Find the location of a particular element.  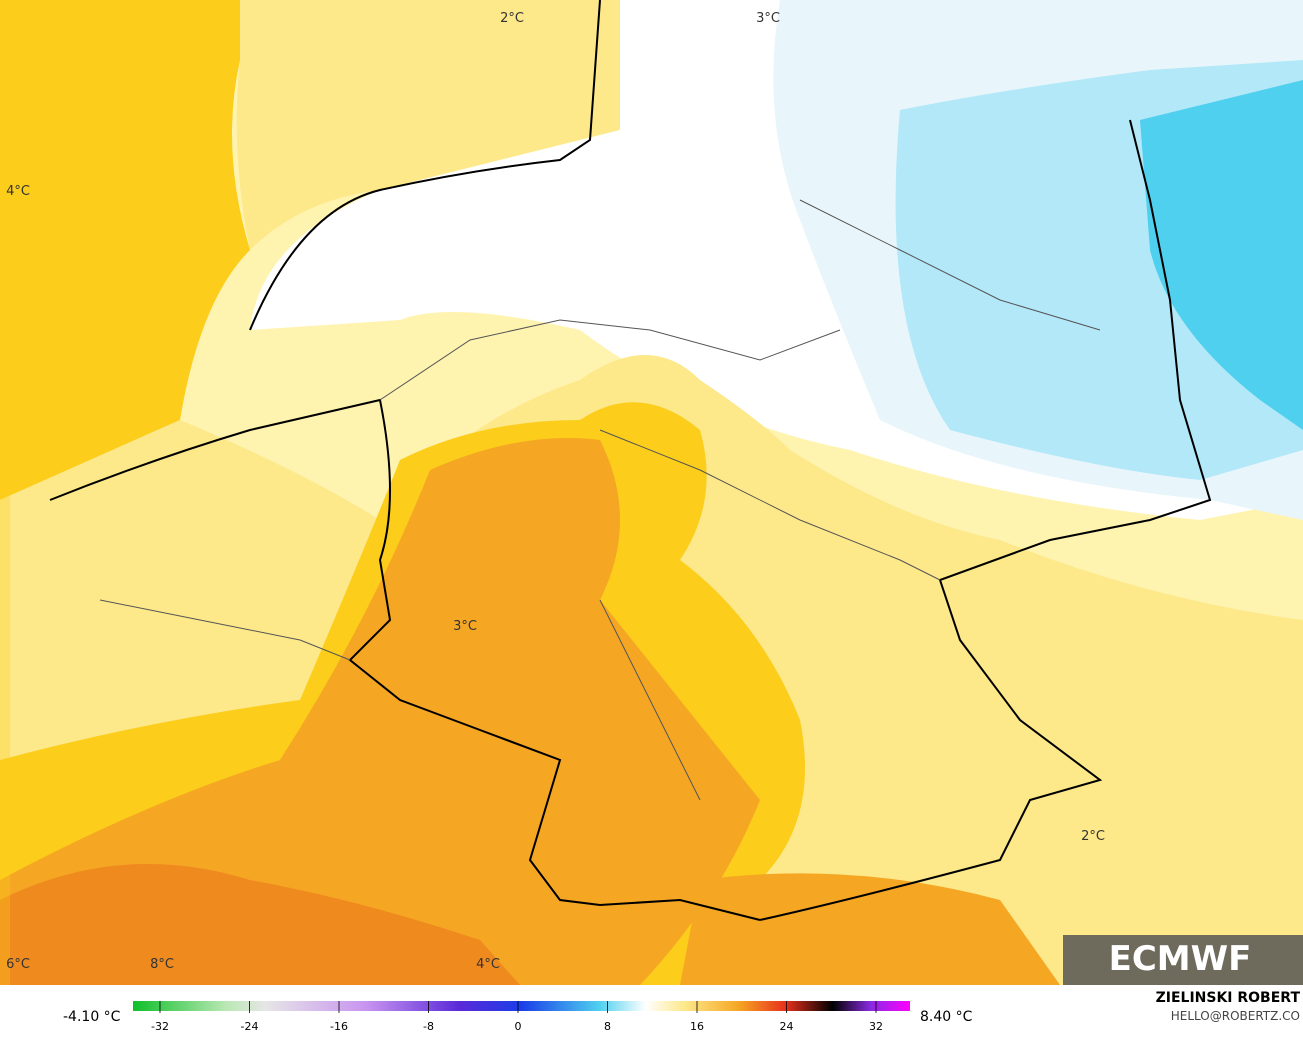

isotherm-label: 6°C is located at coordinates (18, 964).